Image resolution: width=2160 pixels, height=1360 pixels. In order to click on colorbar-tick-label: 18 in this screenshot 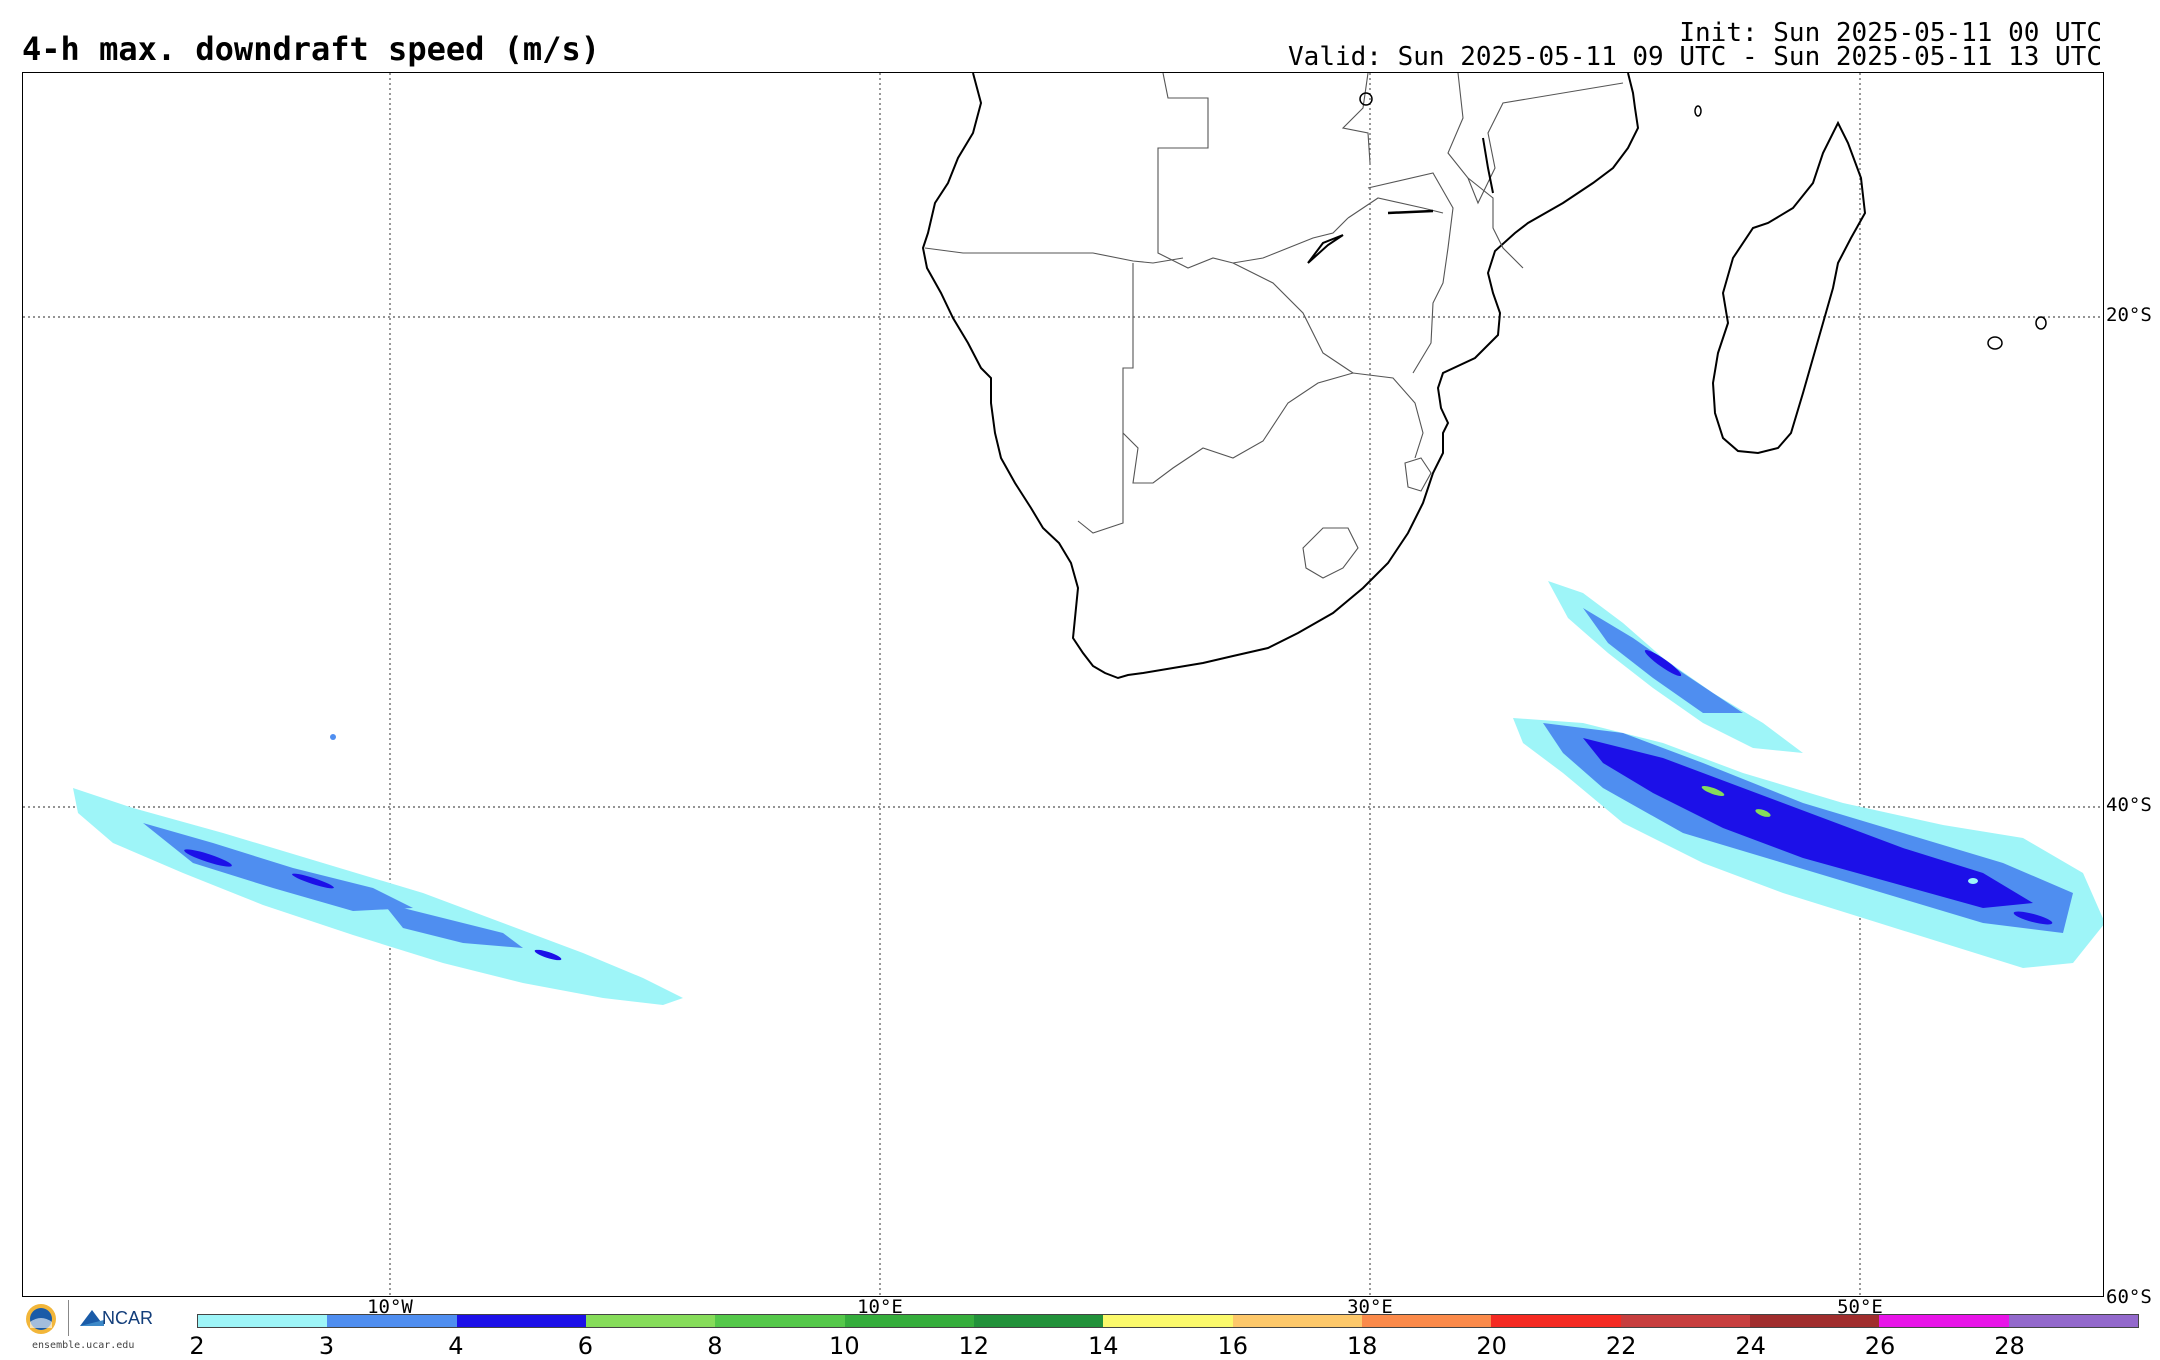, I will do `click(1362, 1346)`.